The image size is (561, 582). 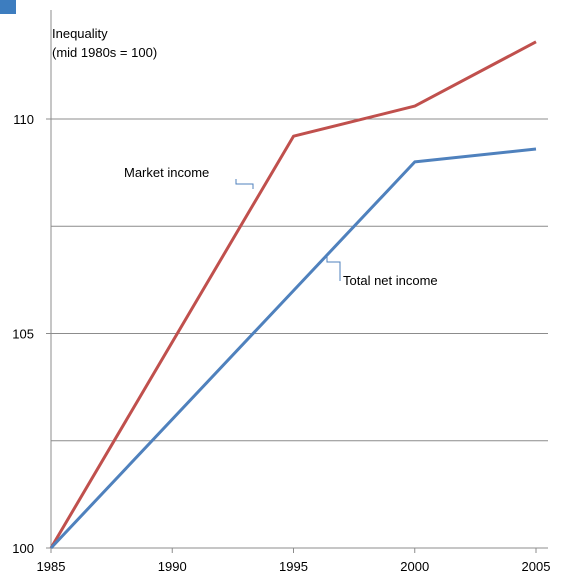 I want to click on x-tick-label-1995: 1995, so click(x=293, y=566).